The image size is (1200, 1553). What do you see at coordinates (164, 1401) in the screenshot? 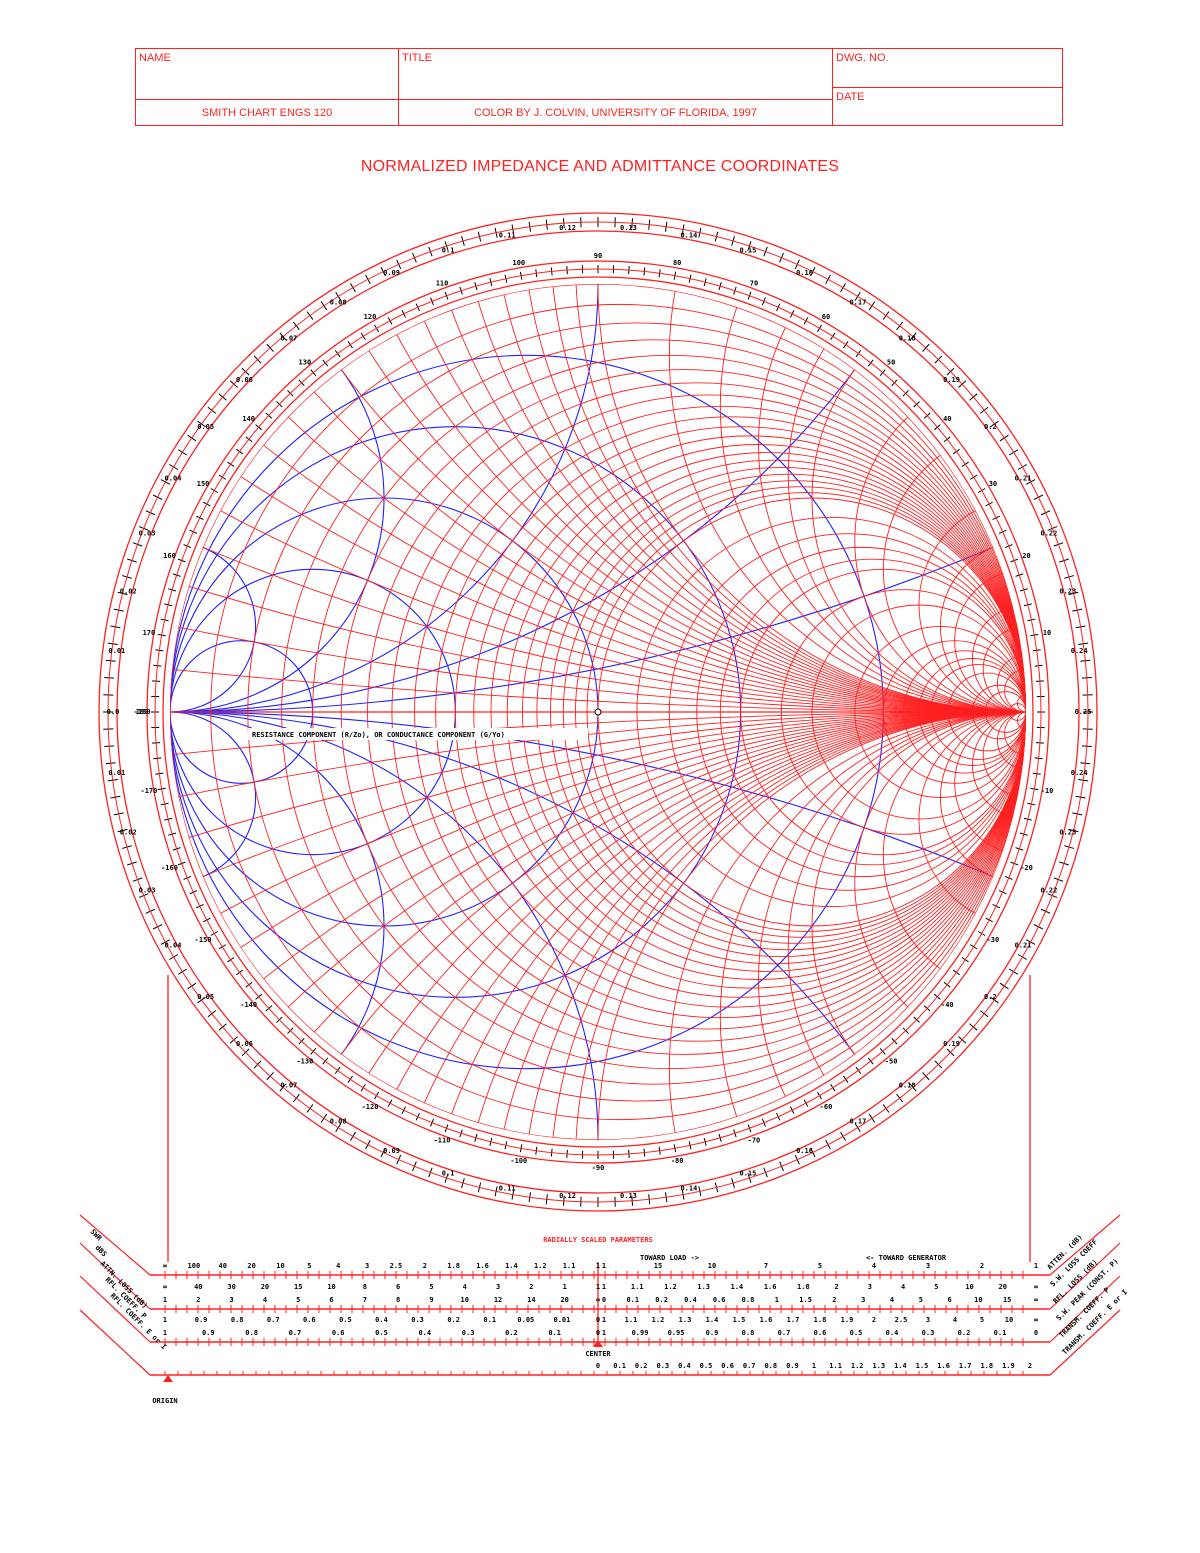
I see `svg-text: ORIGIN` at bounding box center [164, 1401].